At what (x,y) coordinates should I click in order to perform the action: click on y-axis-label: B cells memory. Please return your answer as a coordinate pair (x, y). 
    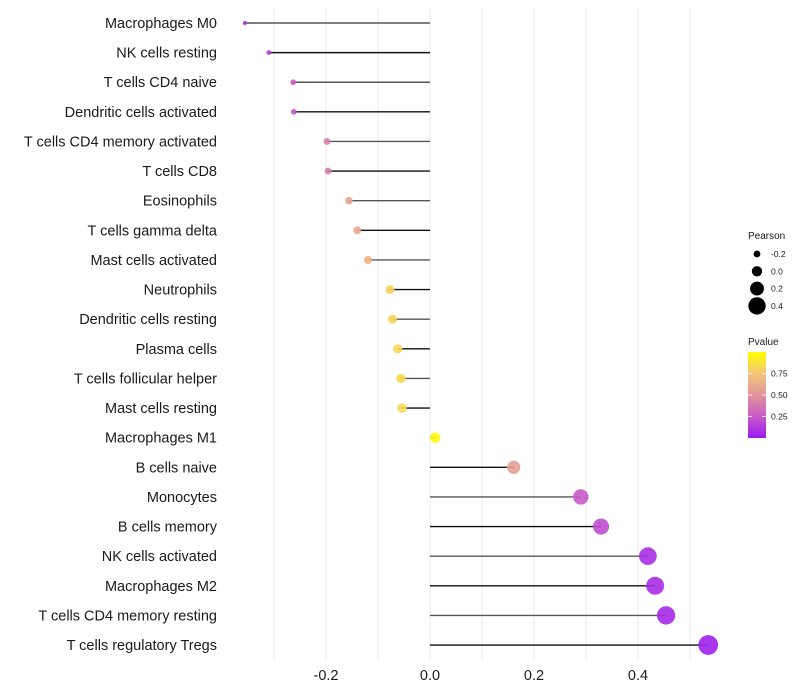
    Looking at the image, I should click on (168, 528).